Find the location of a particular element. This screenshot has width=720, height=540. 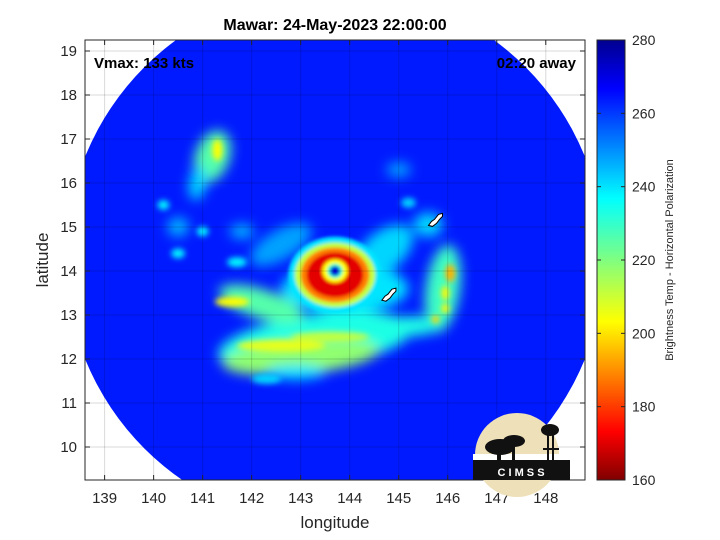

island-guam is located at coordinates (389, 294).